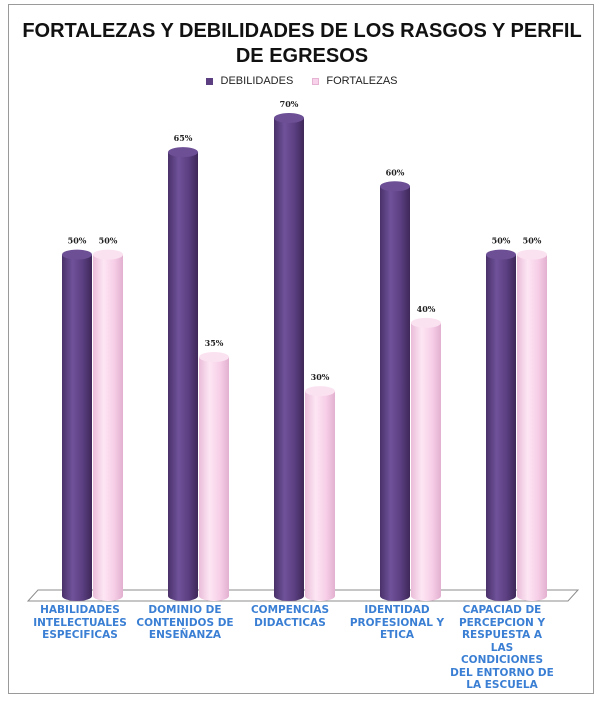  Describe the element at coordinates (320, 377) in the screenshot. I see `data-label-fortalezas-3: 30%` at that location.